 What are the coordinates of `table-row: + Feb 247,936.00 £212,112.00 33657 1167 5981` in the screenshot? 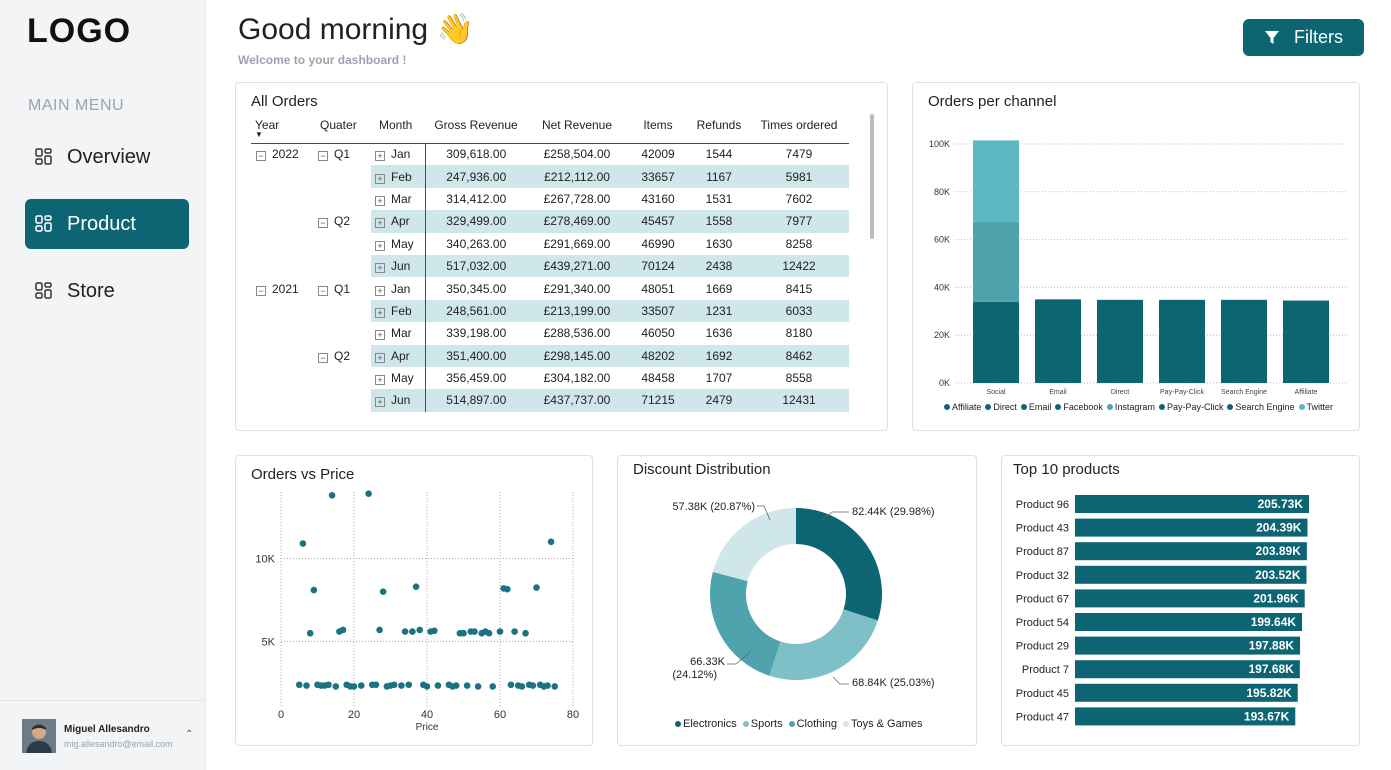 It's located at (550, 176).